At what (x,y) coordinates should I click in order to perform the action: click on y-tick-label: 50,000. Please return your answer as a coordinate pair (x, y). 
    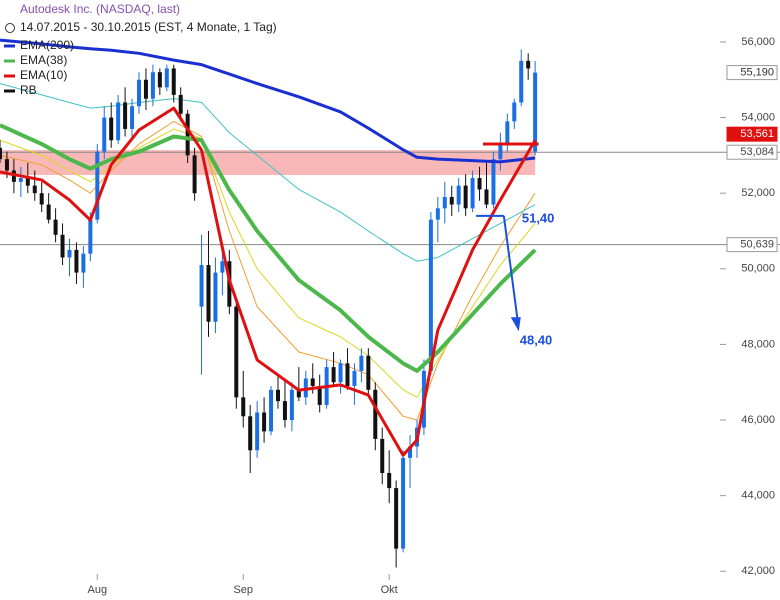
    Looking at the image, I should click on (758, 269).